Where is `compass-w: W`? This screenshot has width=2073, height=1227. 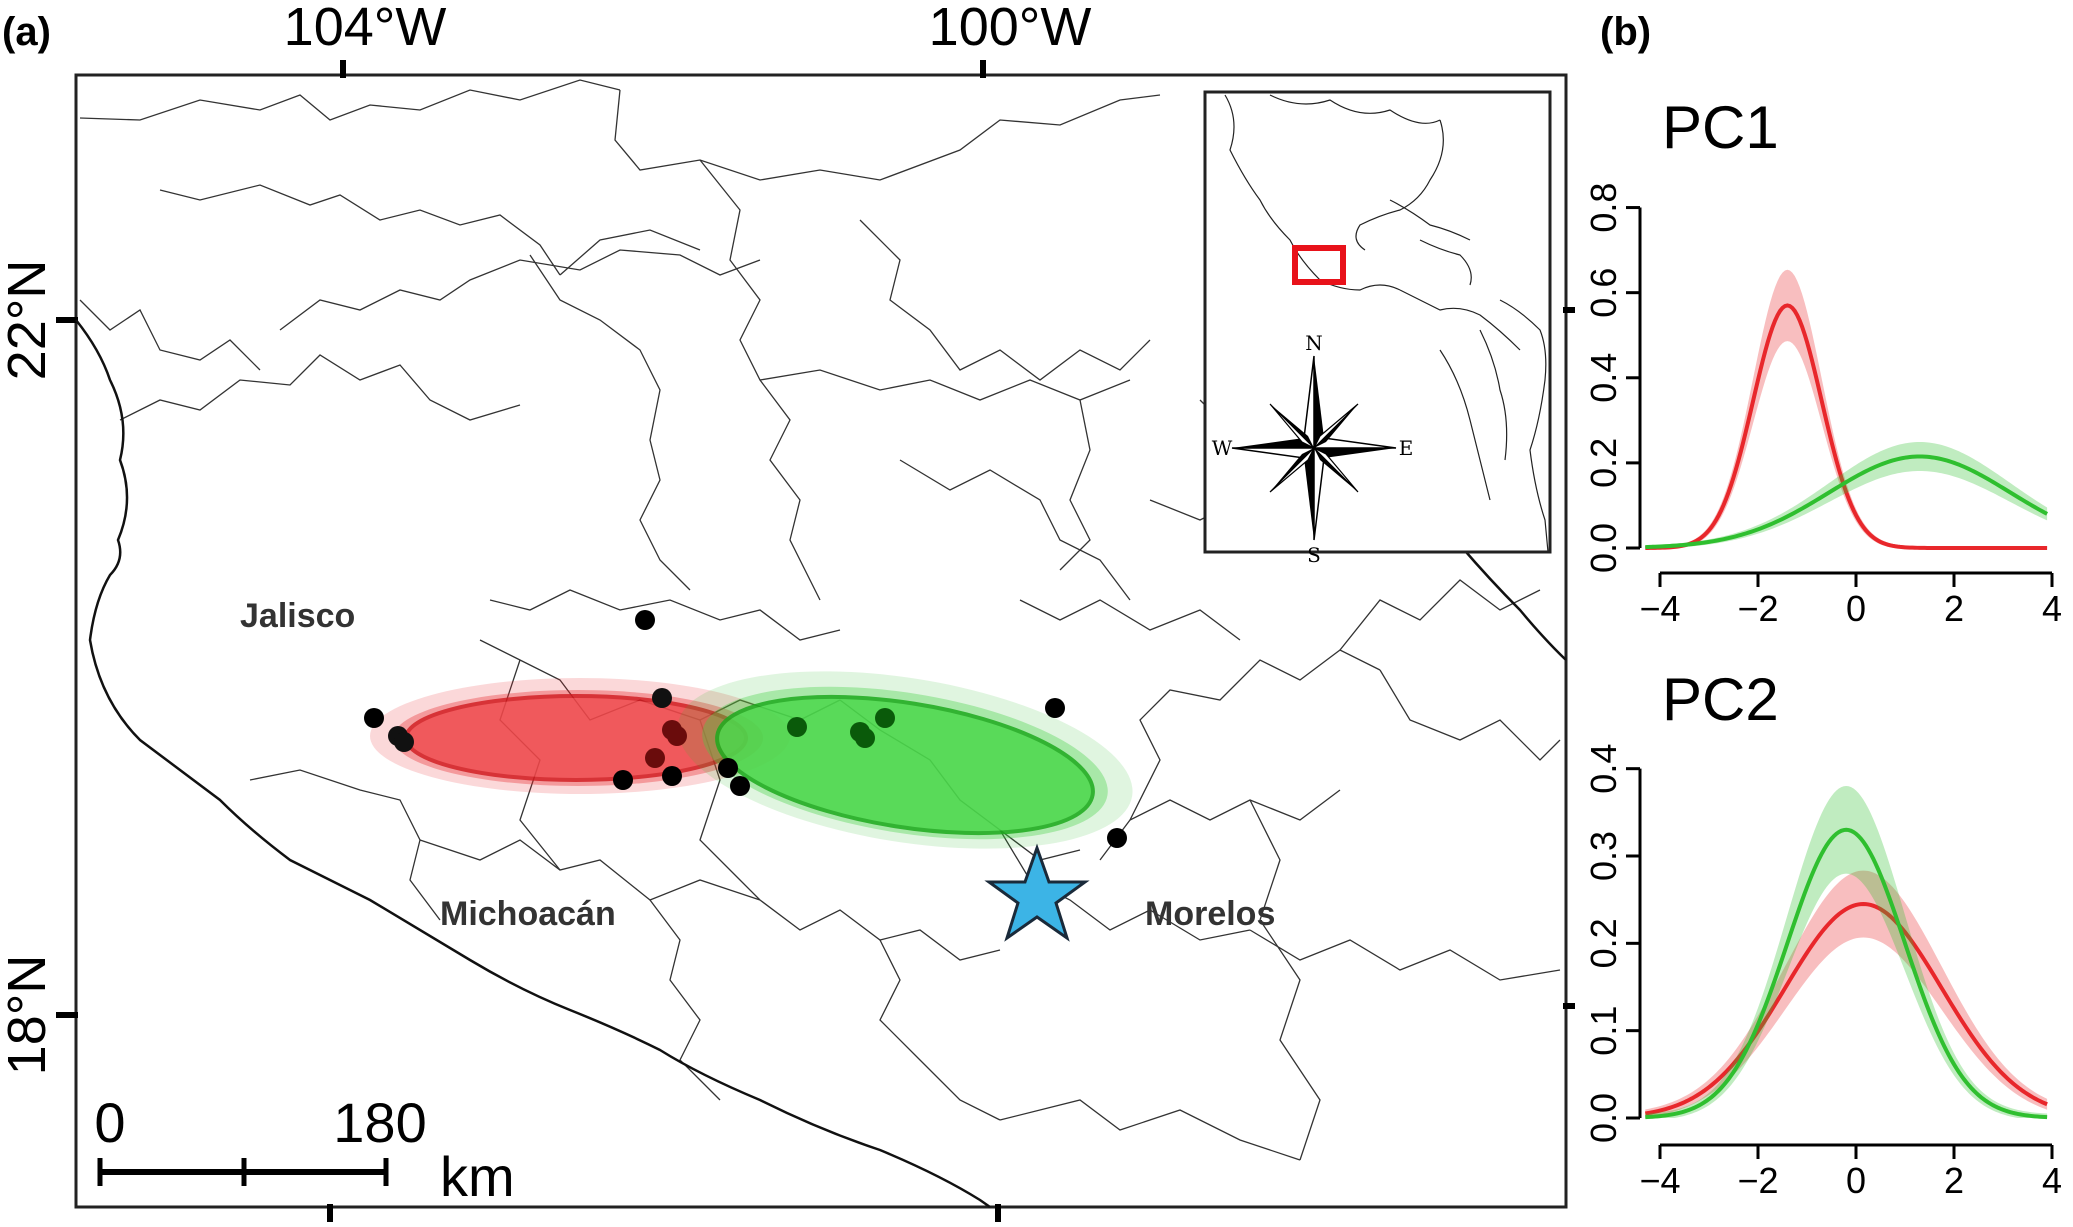 compass-w: W is located at coordinates (1222, 448).